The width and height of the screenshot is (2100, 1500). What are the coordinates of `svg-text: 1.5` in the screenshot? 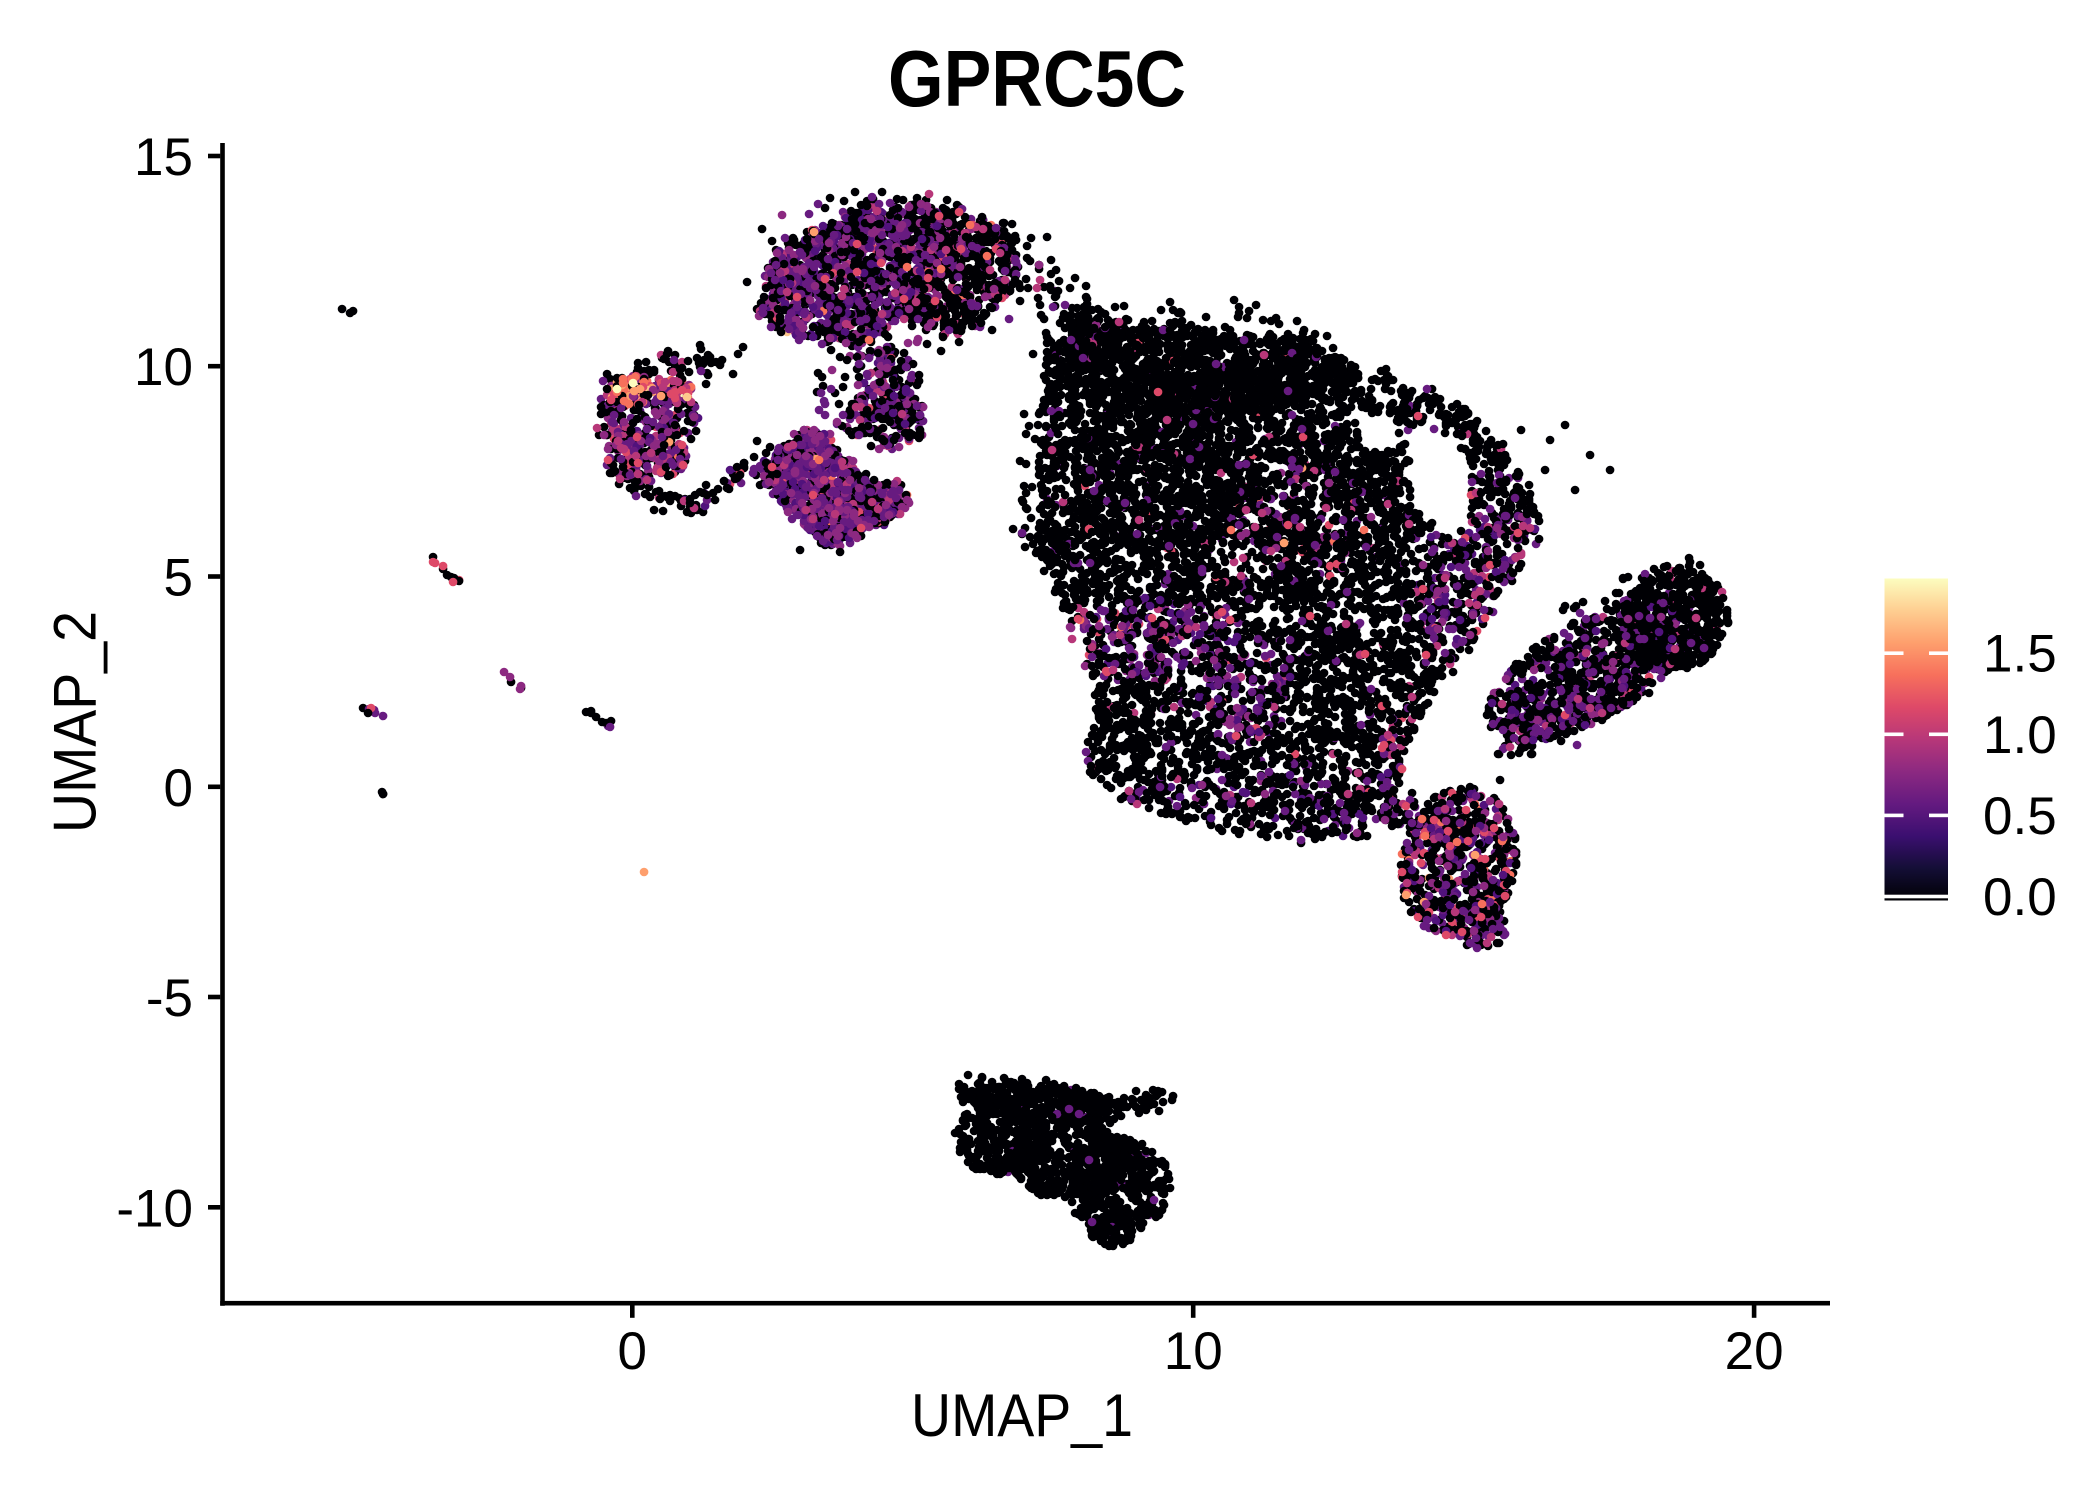 It's located at (2020, 654).